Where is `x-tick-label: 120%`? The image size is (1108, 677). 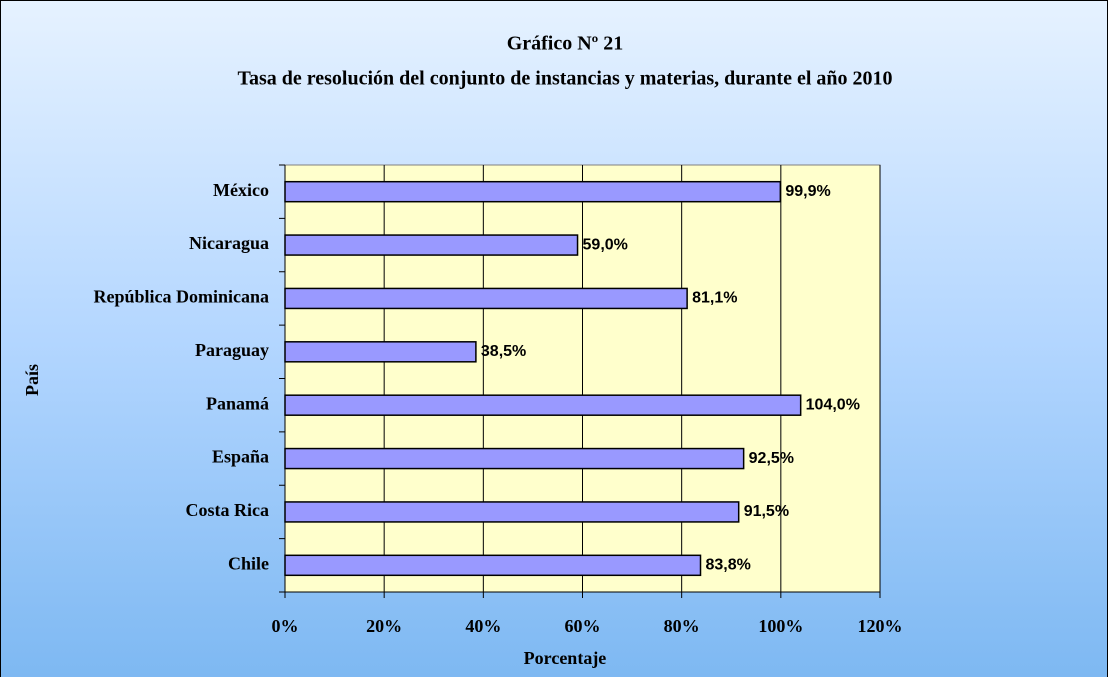 x-tick-label: 120% is located at coordinates (880, 626).